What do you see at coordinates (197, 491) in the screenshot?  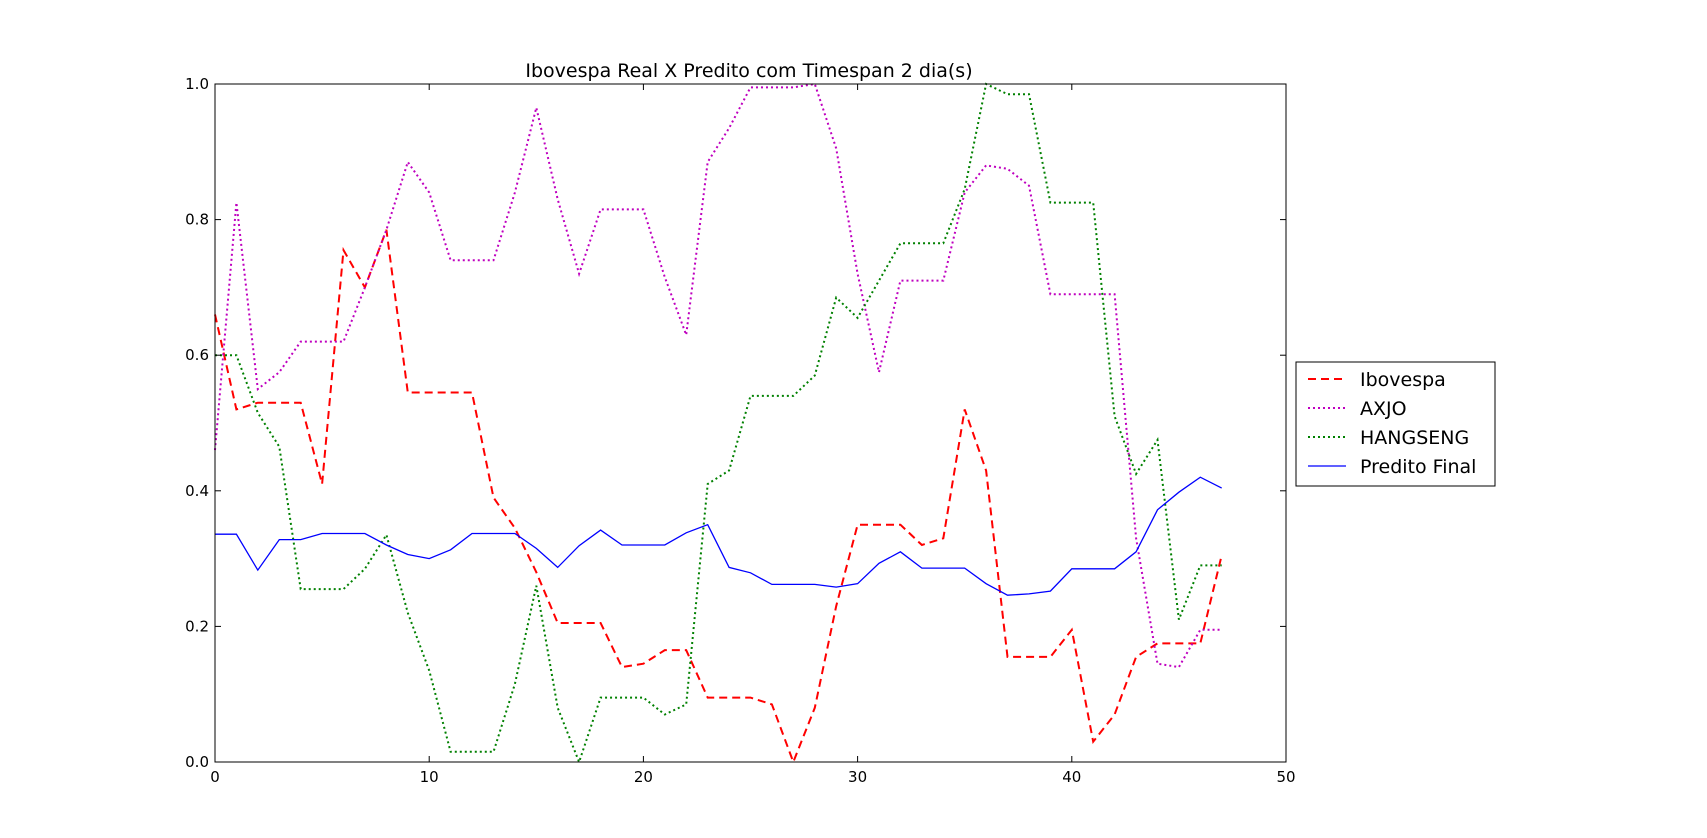 I see `y-tick-label: 0.4` at bounding box center [197, 491].